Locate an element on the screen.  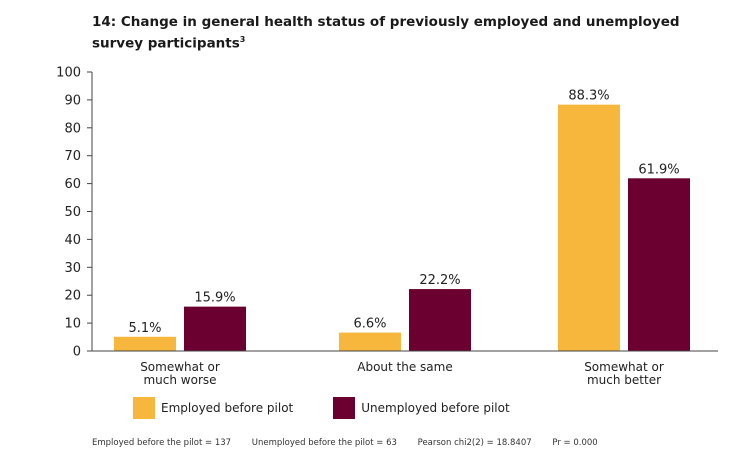
y-tick-label: 0 is located at coordinates (77, 352).